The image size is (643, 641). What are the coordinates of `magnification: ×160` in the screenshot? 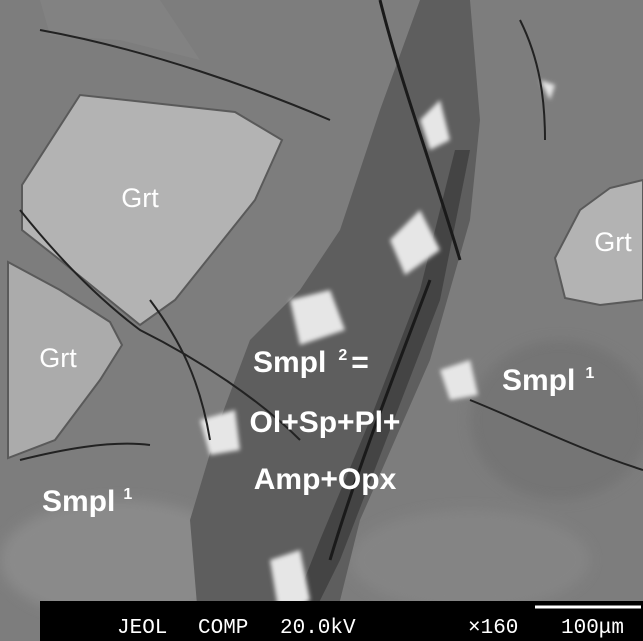 It's located at (493, 628).